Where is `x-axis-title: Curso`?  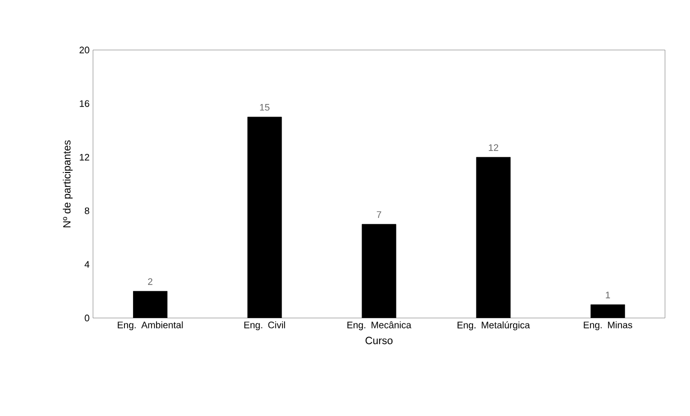
x-axis-title: Curso is located at coordinates (379, 340).